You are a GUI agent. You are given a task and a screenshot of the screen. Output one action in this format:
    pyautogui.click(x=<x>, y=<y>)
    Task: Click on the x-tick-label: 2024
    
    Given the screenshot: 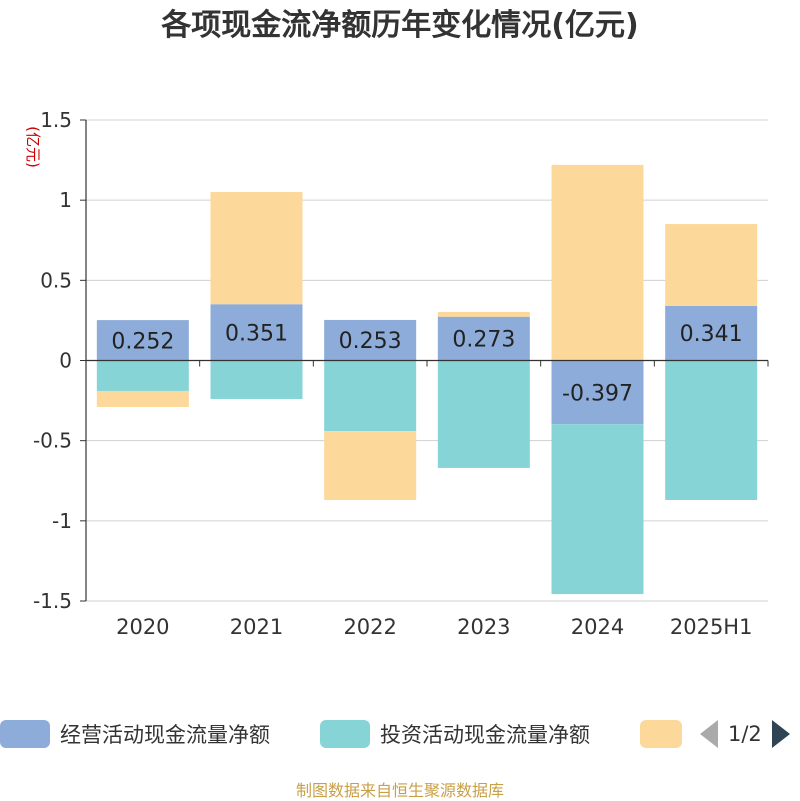 What is the action you would take?
    pyautogui.click(x=597, y=627)
    